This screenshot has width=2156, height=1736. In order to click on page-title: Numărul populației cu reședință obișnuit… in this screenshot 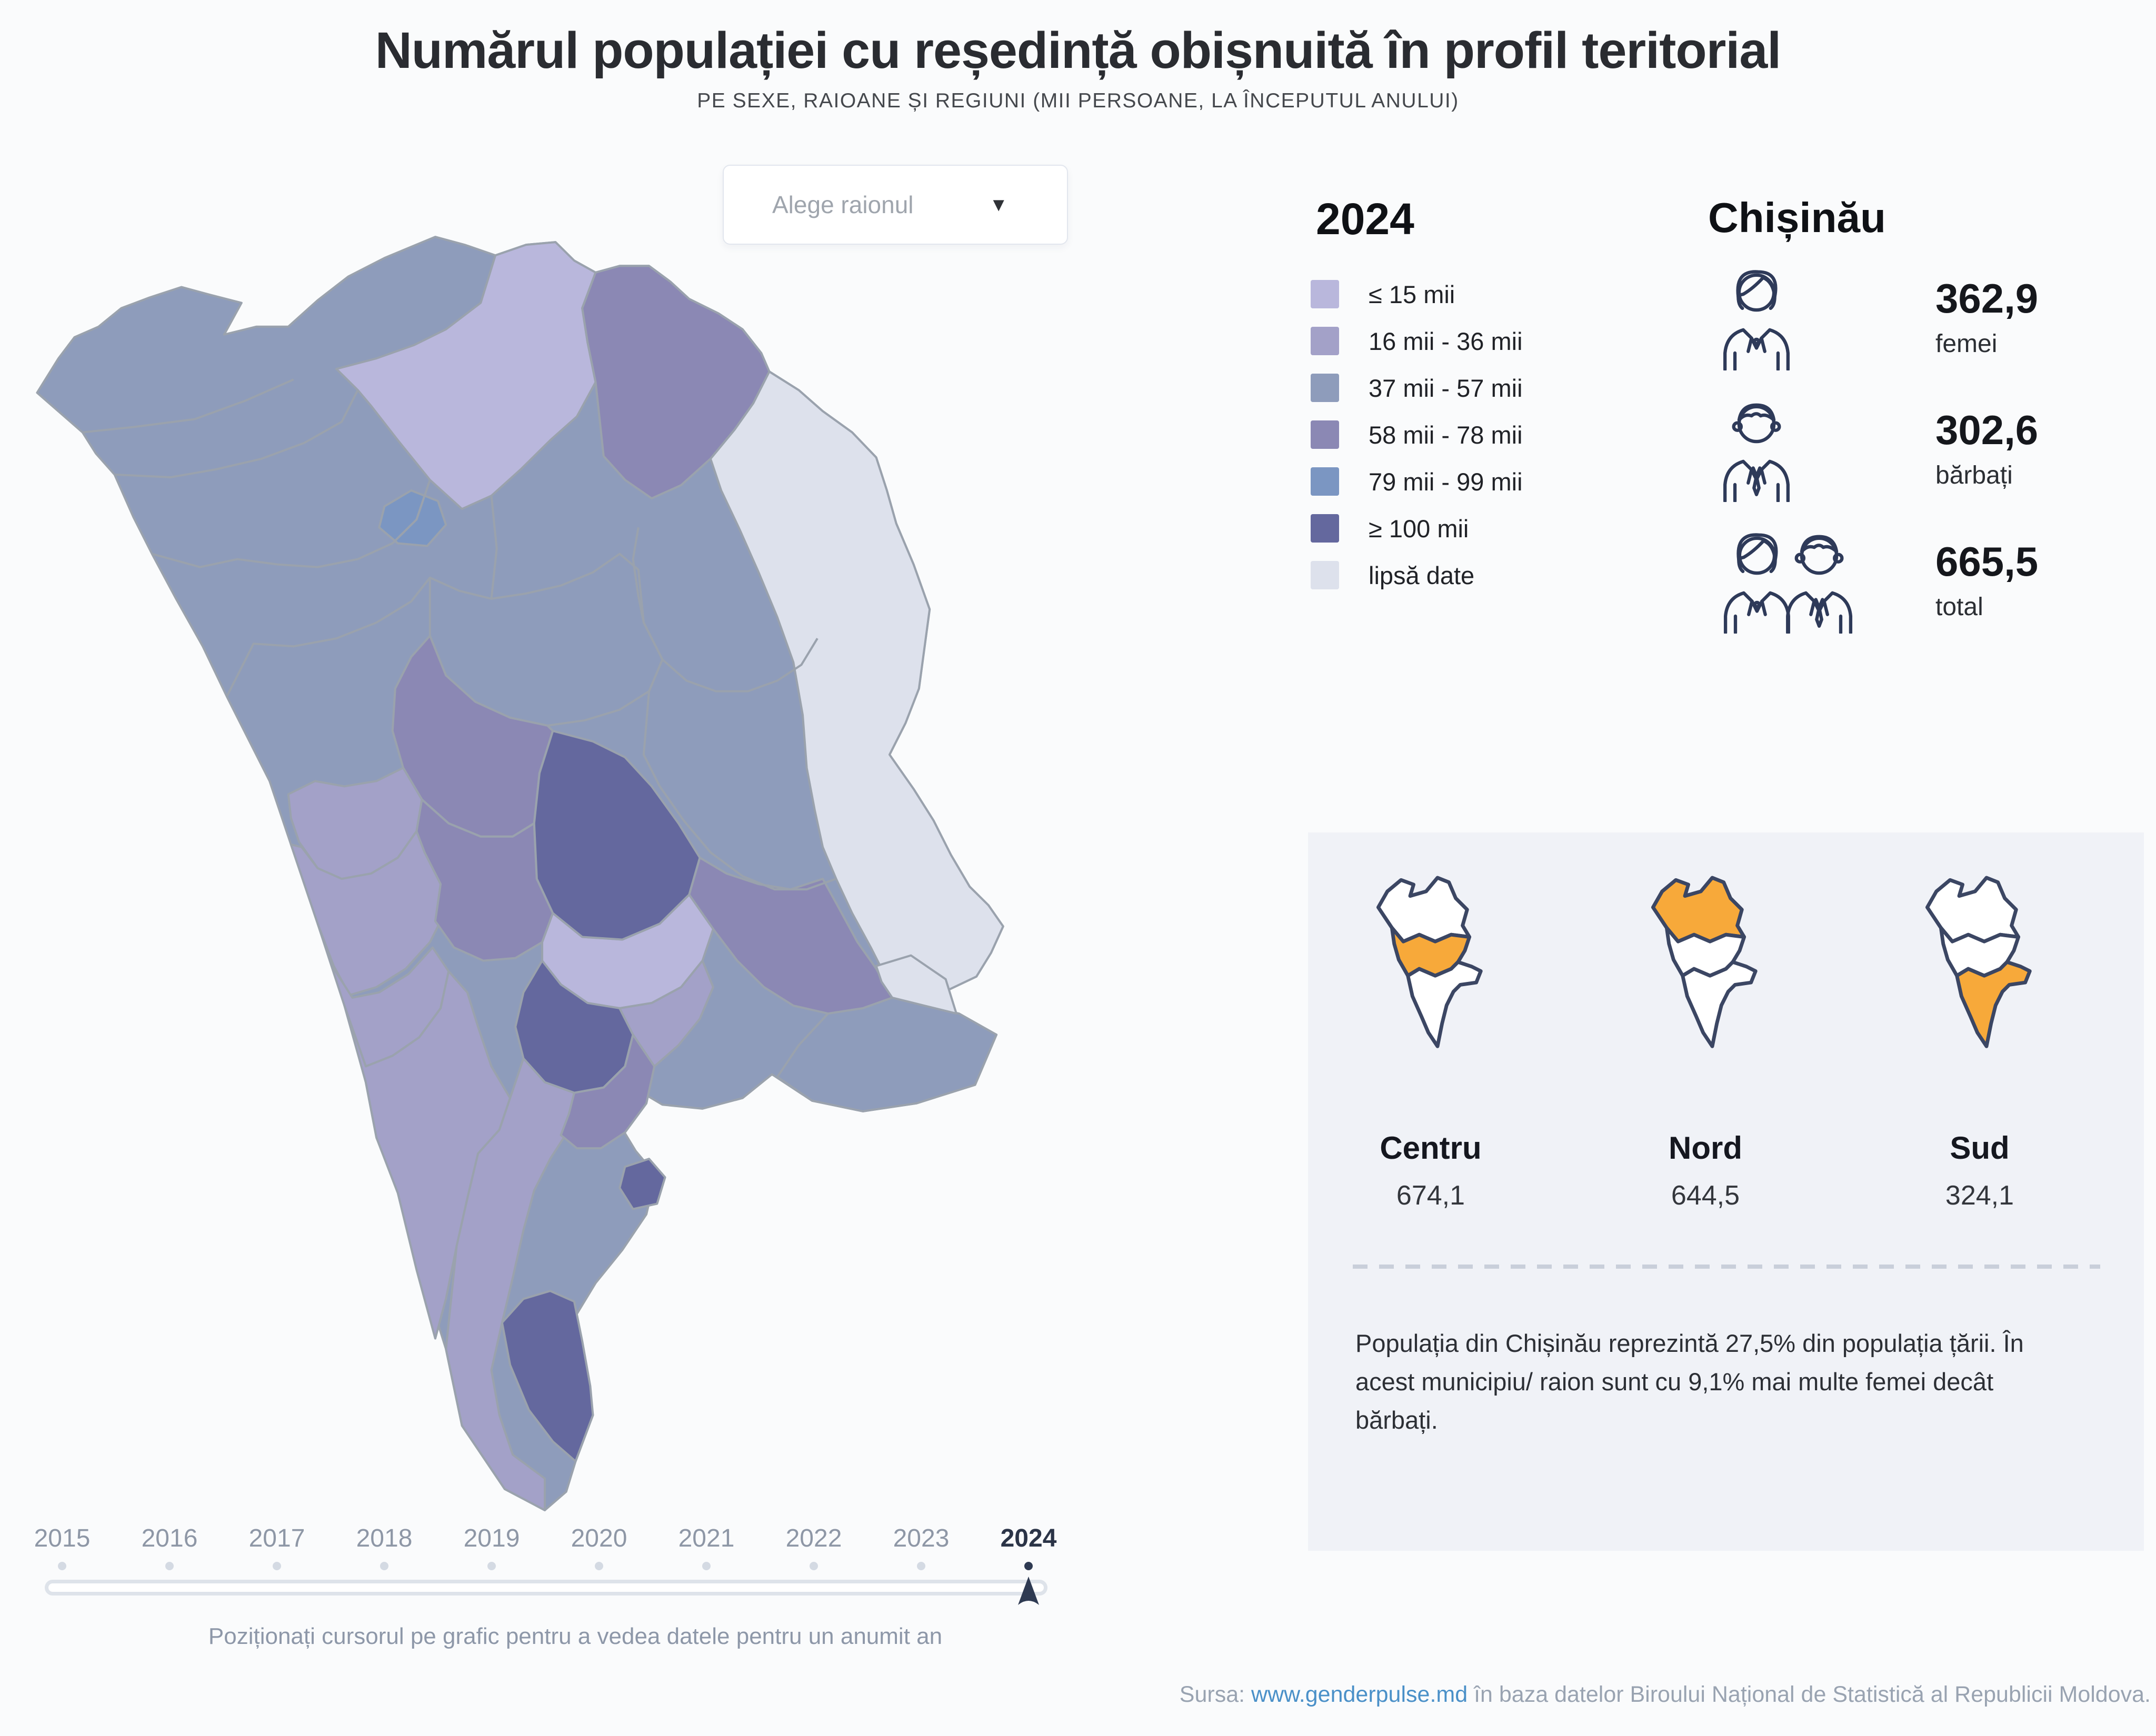, I will do `click(1078, 50)`.